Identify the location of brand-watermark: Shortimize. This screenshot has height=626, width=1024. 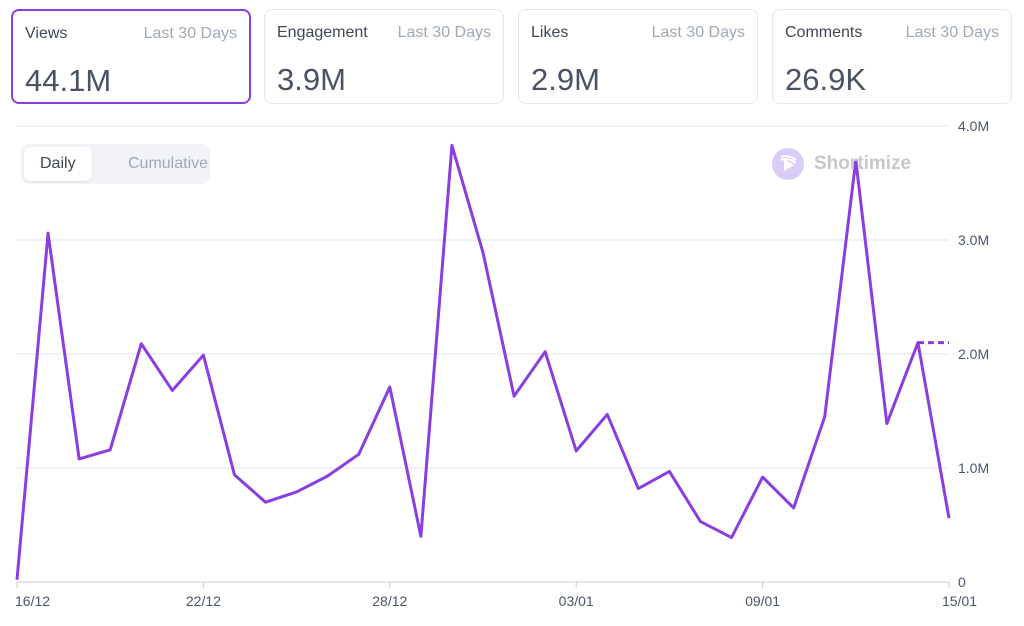
(841, 164).